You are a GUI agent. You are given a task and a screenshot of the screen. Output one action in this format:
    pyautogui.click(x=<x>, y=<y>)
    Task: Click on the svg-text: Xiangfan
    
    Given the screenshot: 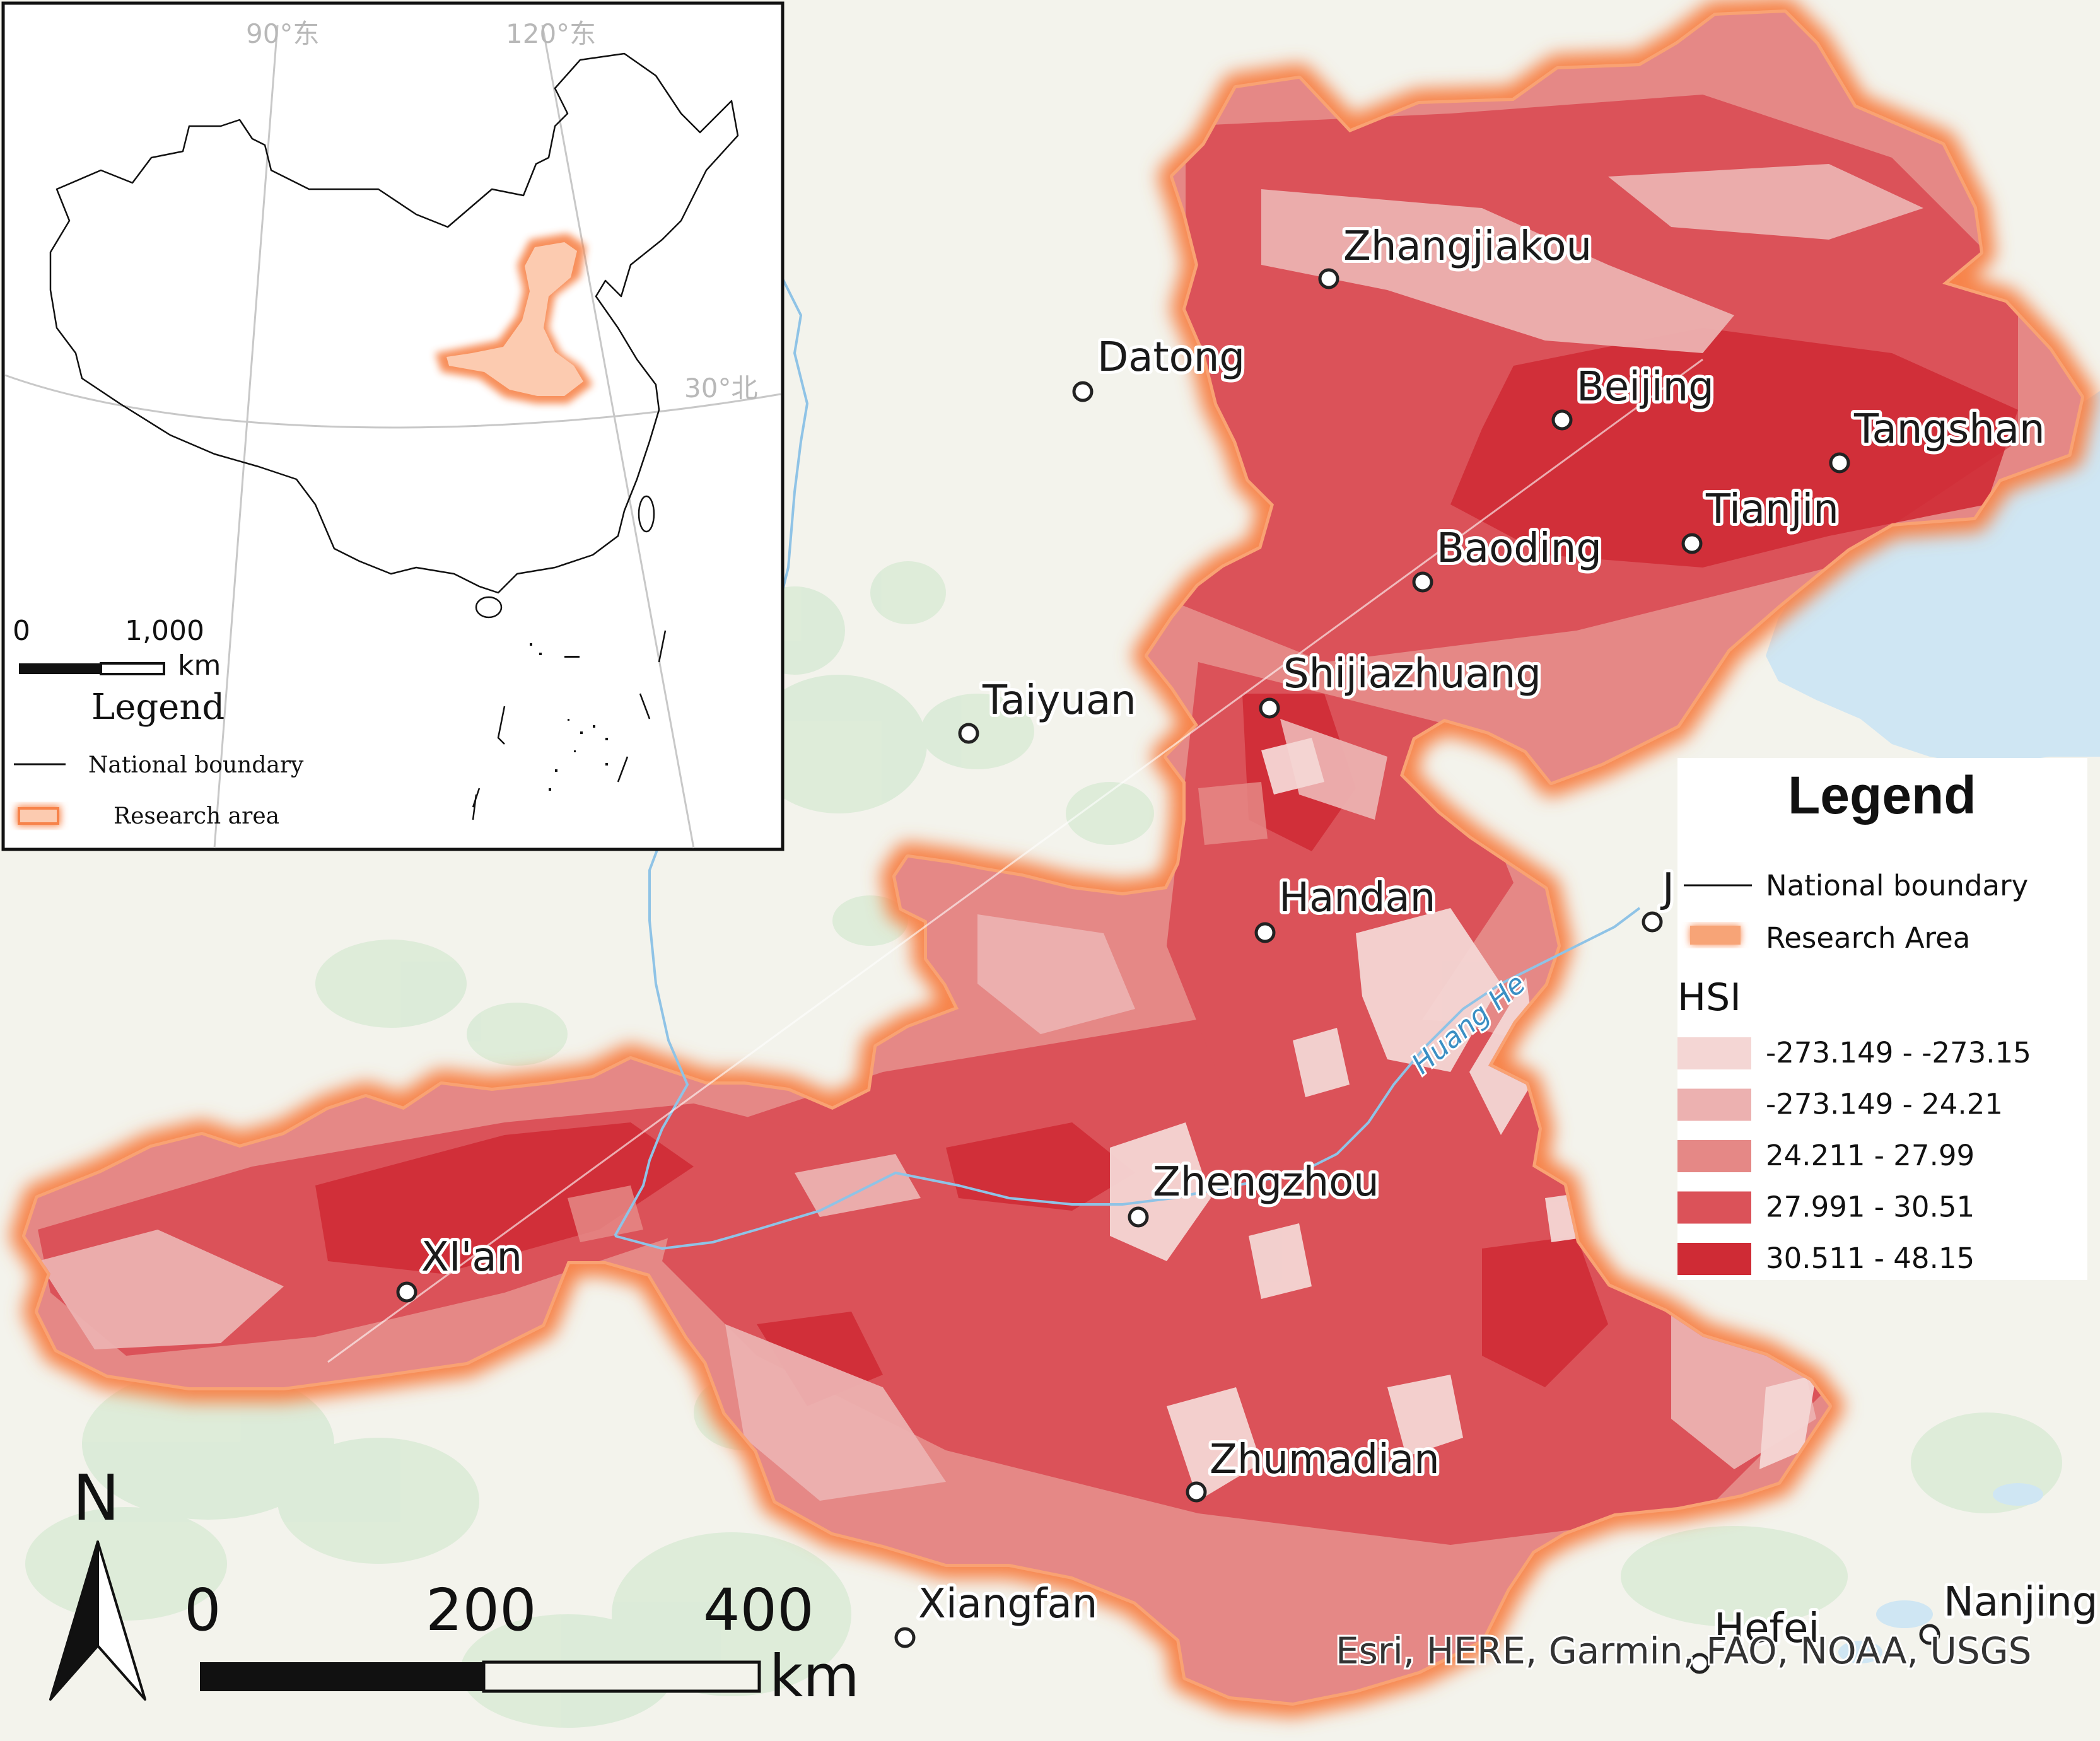 What is the action you would take?
    pyautogui.click(x=1007, y=1604)
    